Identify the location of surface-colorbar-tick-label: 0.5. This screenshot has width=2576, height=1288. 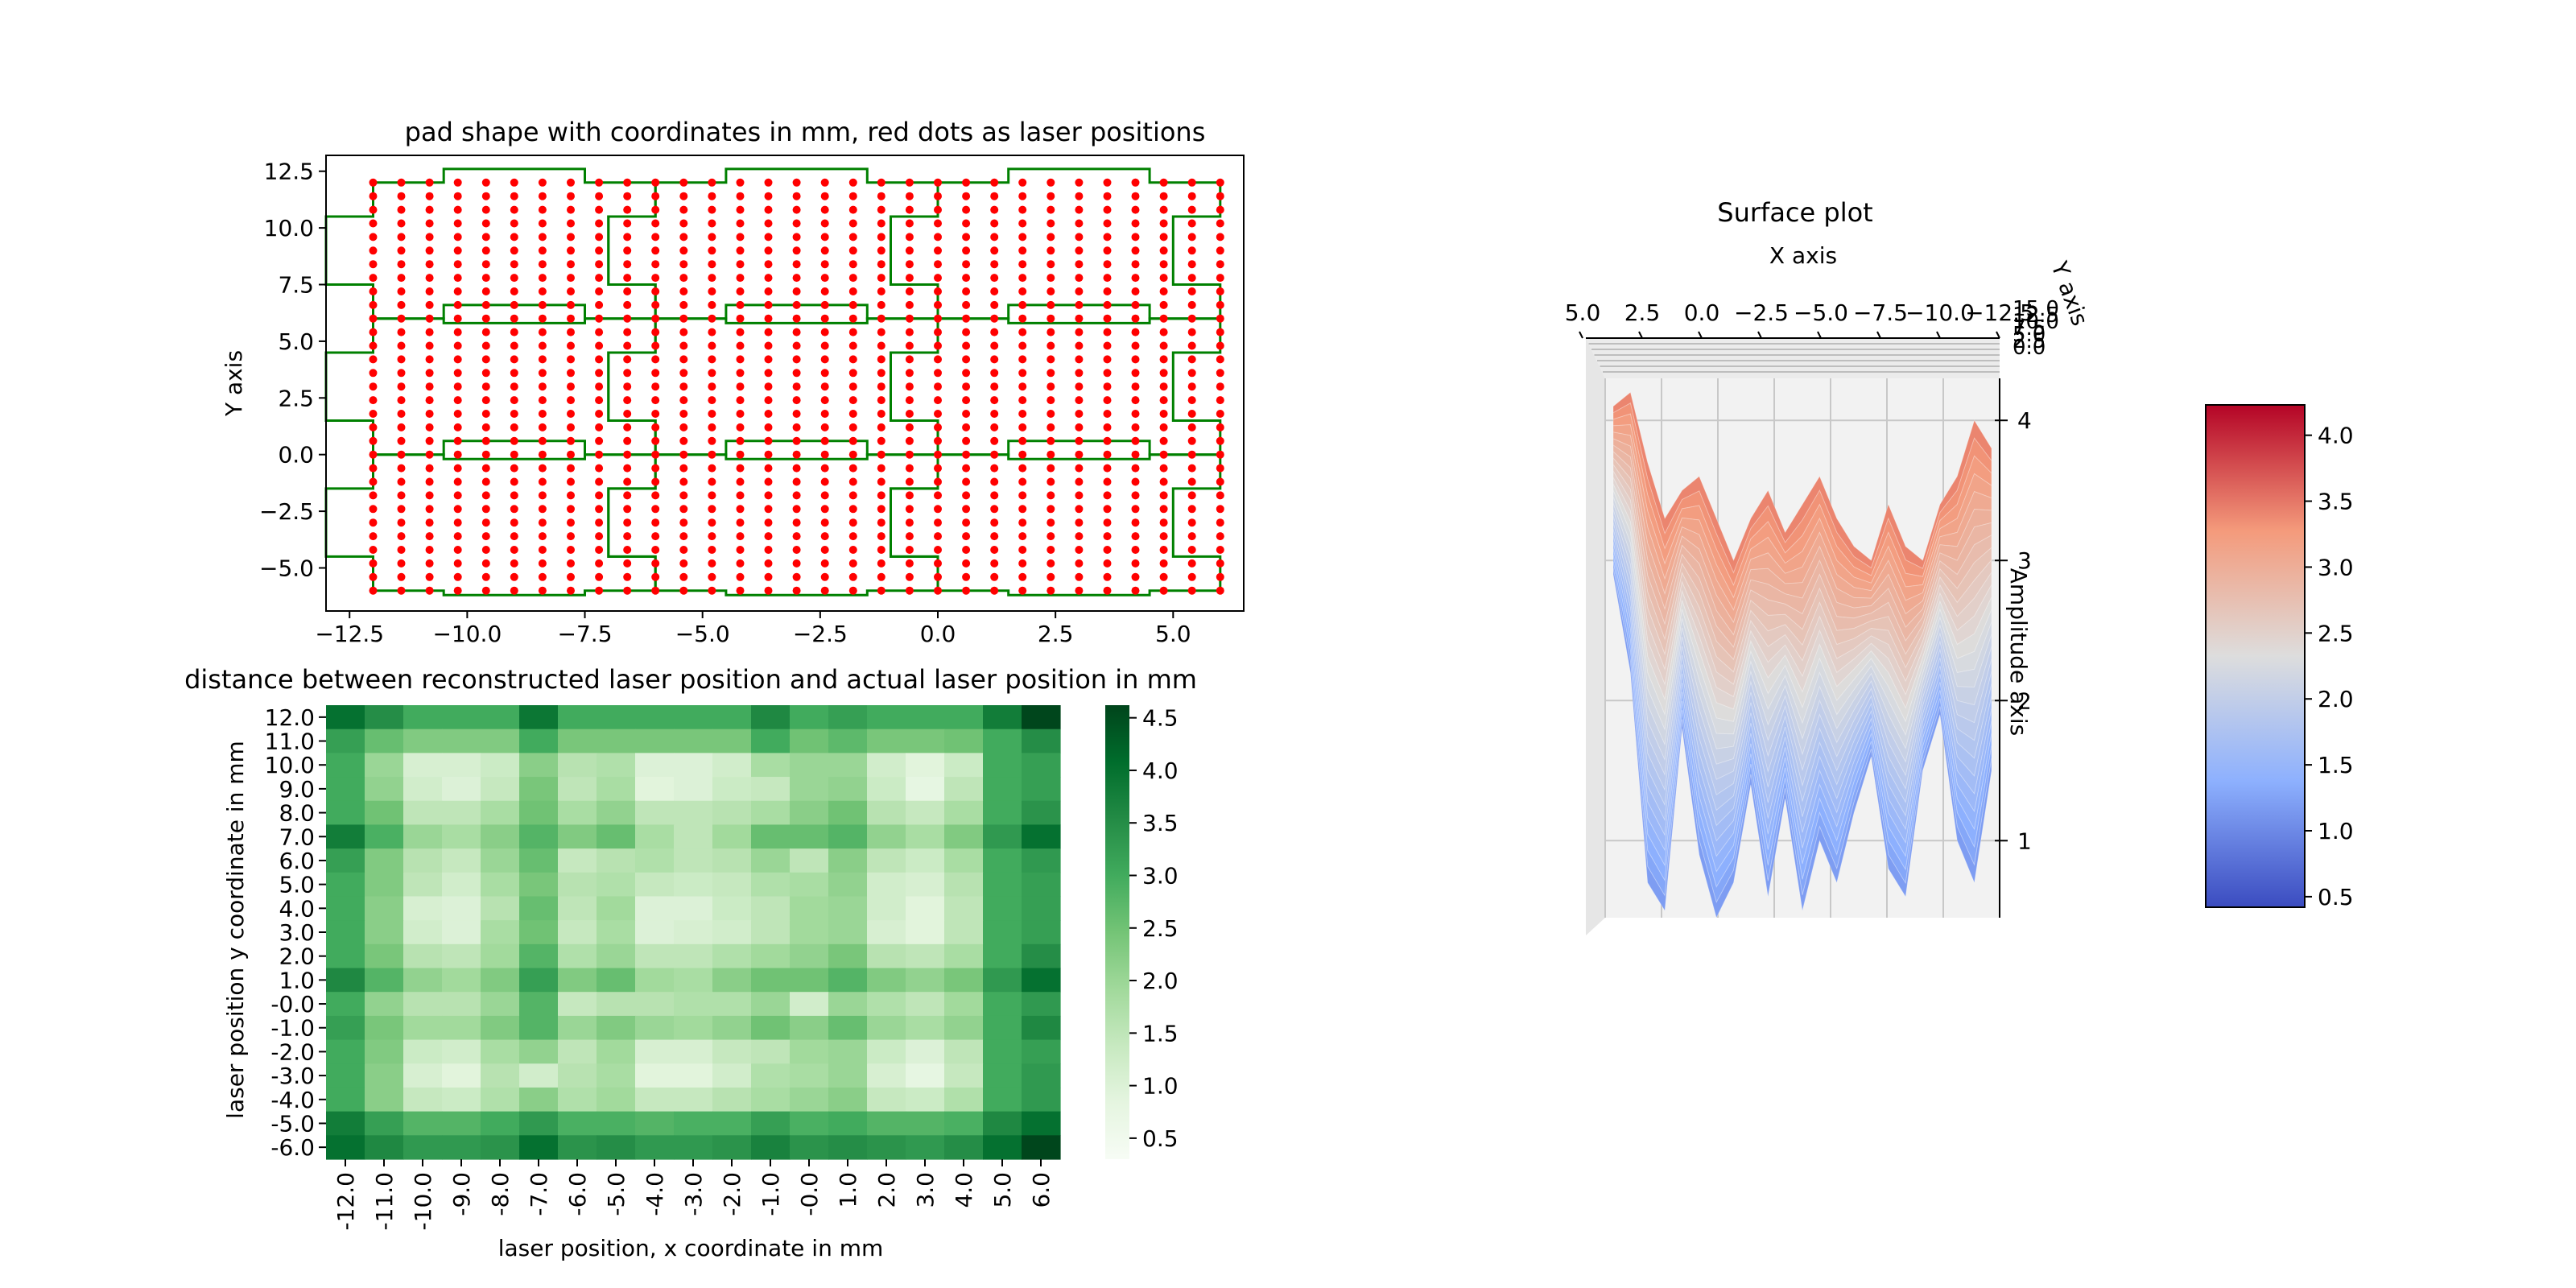
(2336, 897).